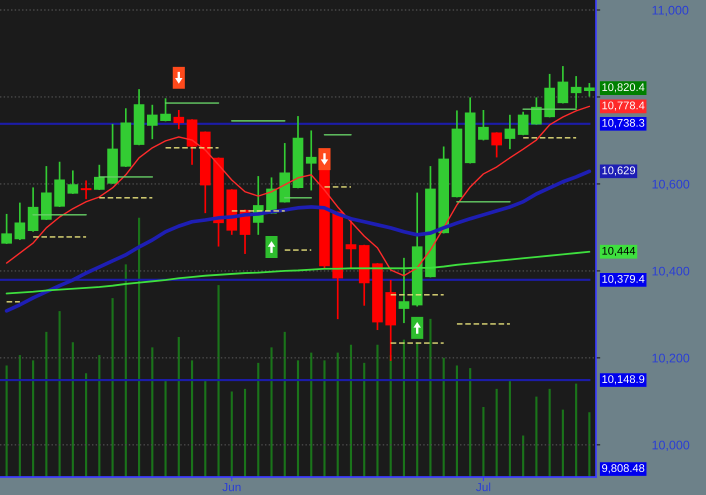 The image size is (706, 495). What do you see at coordinates (623, 106) in the screenshot?
I see `data-label: 10,778.4` at bounding box center [623, 106].